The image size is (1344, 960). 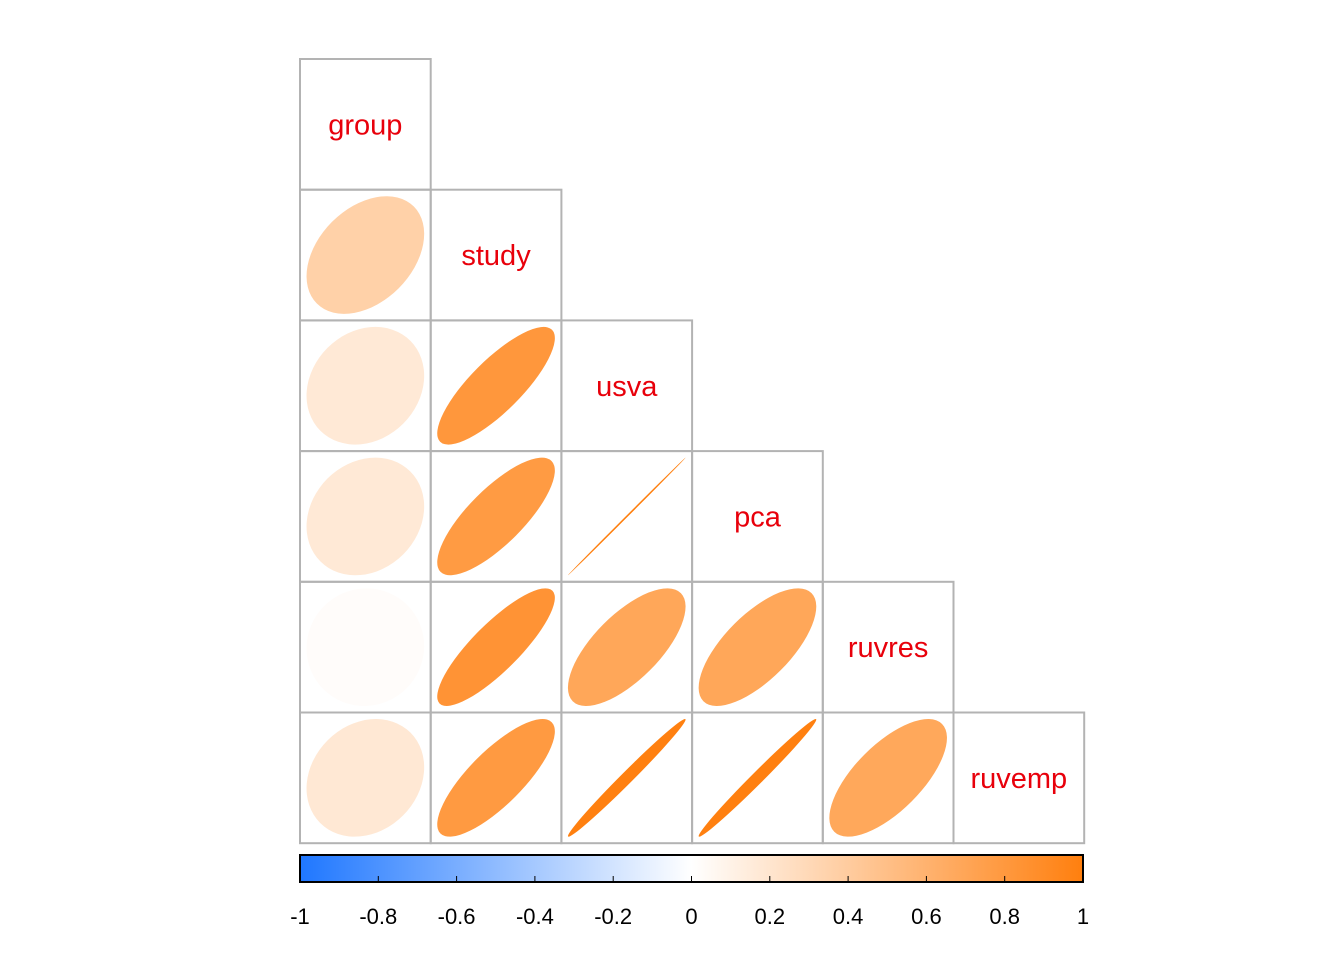 What do you see at coordinates (496, 516) in the screenshot?
I see `ellipse-pca-study` at bounding box center [496, 516].